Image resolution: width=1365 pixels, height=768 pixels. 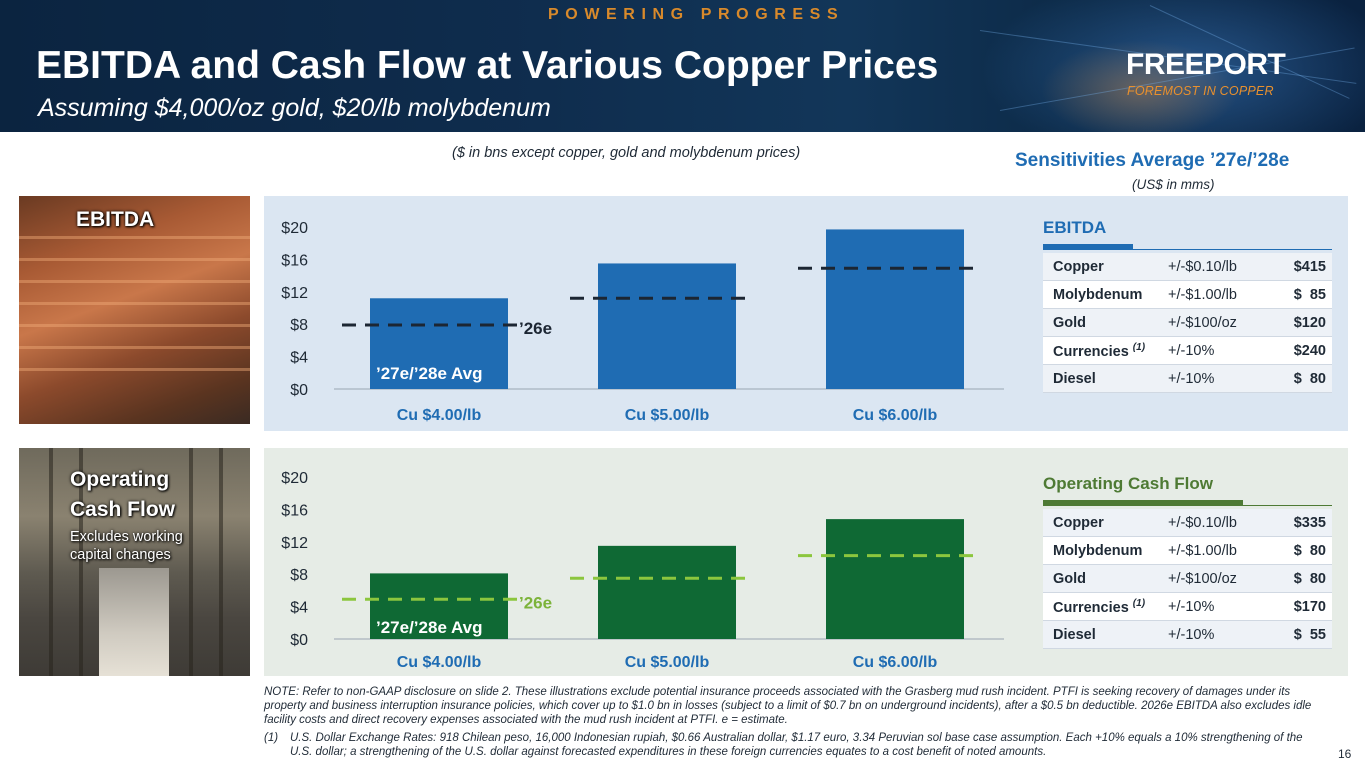 What do you see at coordinates (1187, 503) in the screenshot?
I see `ocf-heading-rule` at bounding box center [1187, 503].